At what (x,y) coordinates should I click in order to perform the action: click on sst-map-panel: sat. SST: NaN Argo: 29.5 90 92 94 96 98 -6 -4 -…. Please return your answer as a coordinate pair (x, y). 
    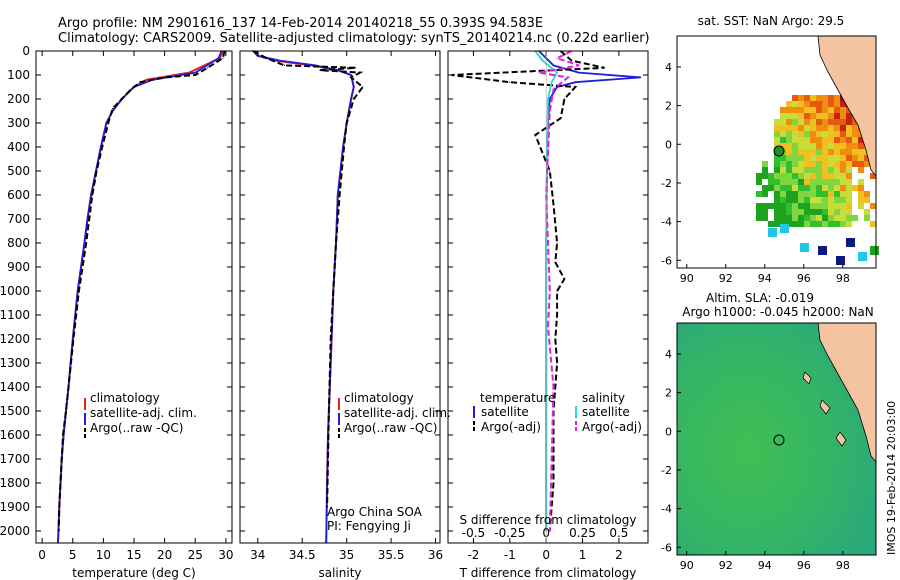
    Looking at the image, I should click on (770, 149).